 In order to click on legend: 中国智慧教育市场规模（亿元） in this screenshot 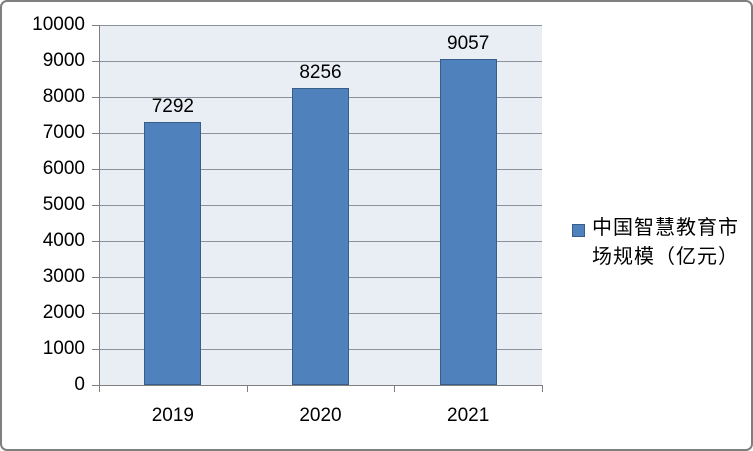, I will do `click(658, 243)`.